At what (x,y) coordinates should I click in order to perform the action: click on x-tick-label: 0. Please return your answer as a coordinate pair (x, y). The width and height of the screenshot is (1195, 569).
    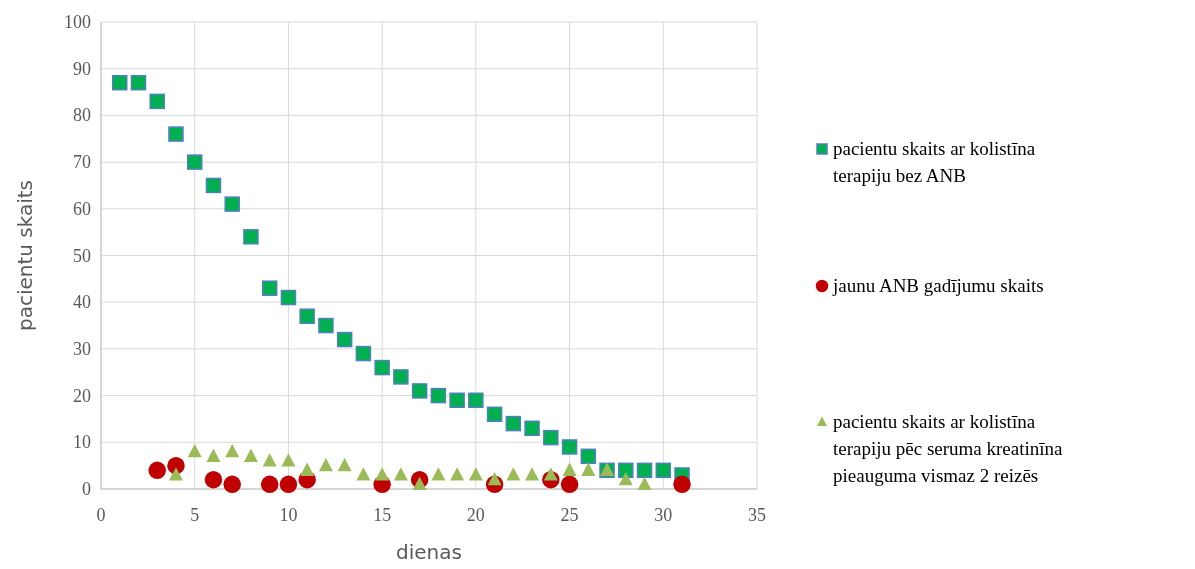
    Looking at the image, I should click on (101, 515).